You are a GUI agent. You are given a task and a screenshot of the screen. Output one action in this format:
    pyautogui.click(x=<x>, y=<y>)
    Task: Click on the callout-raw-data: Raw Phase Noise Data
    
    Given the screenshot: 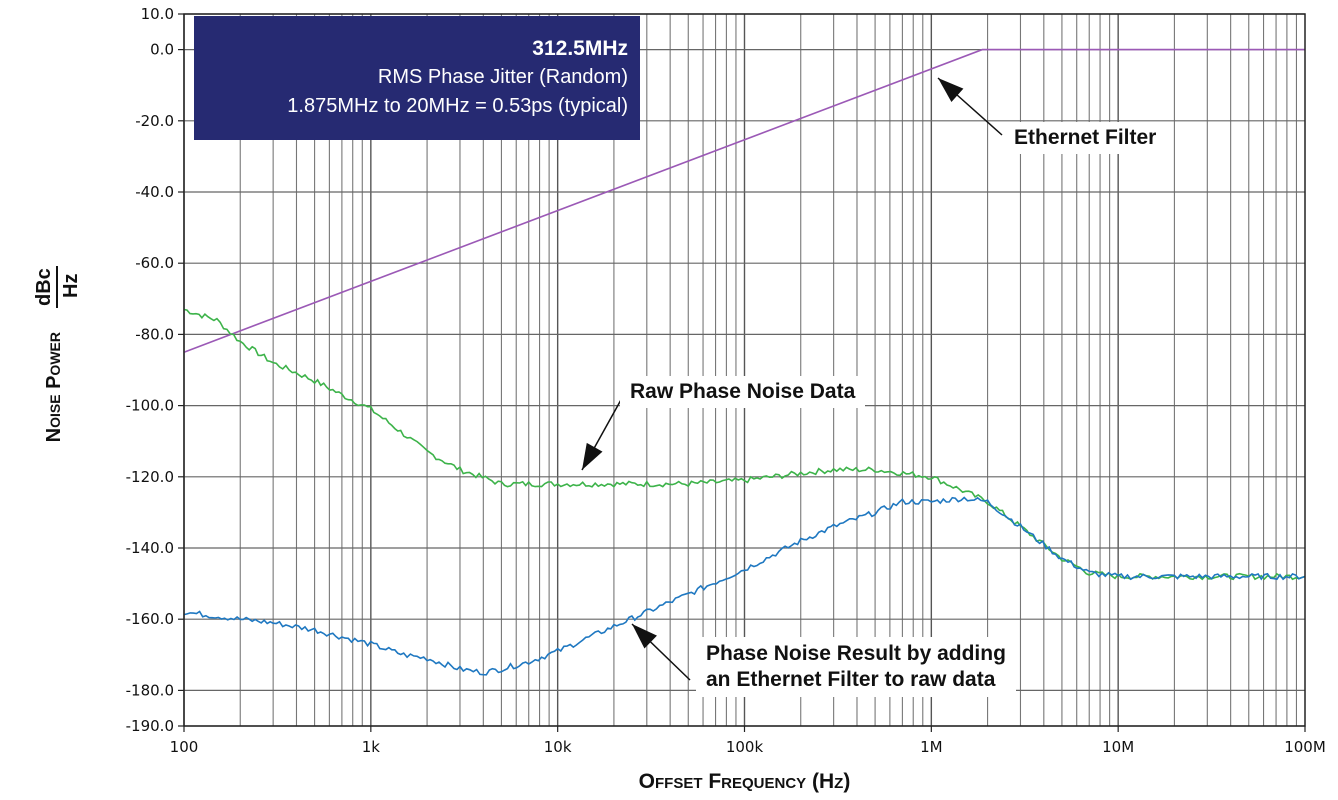 What is the action you would take?
    pyautogui.click(x=743, y=392)
    